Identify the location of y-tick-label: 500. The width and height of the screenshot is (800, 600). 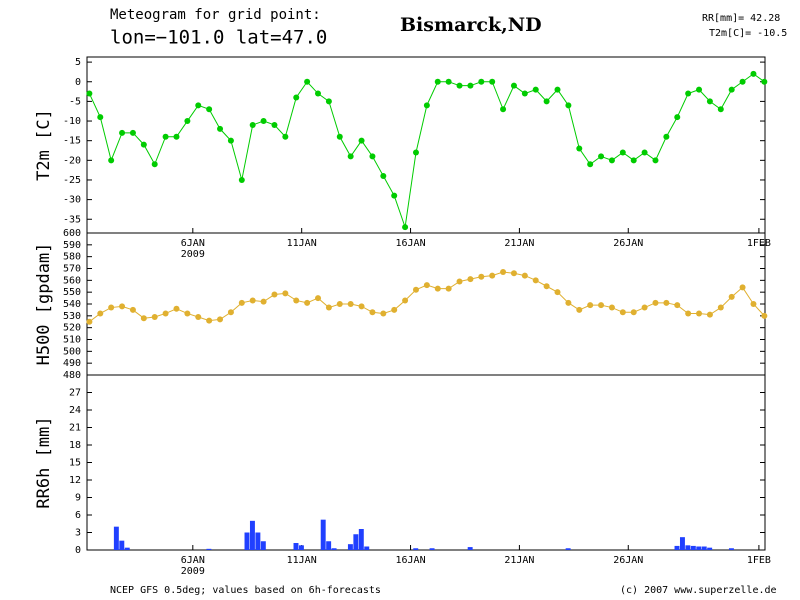
(72, 351).